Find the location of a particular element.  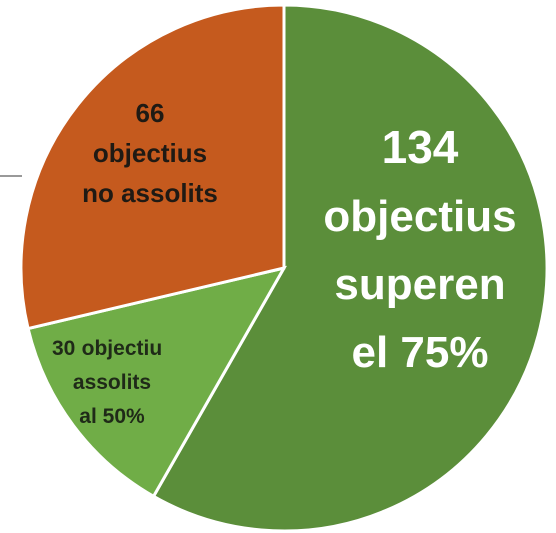

slice-label-line: assolits is located at coordinates (112, 382).